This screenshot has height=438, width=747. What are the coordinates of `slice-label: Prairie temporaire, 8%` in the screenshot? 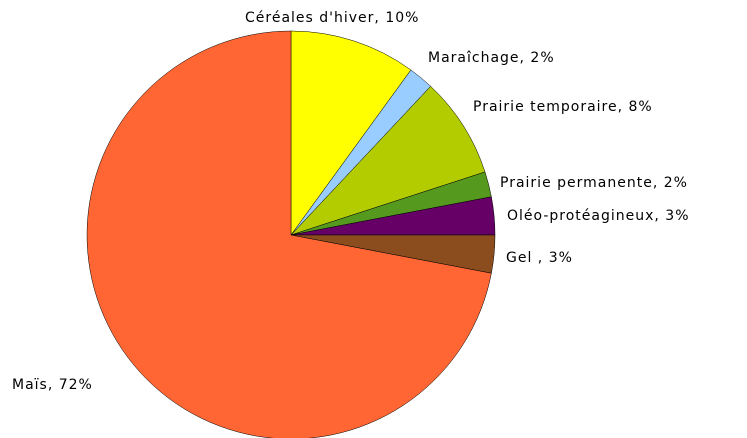 It's located at (563, 107).